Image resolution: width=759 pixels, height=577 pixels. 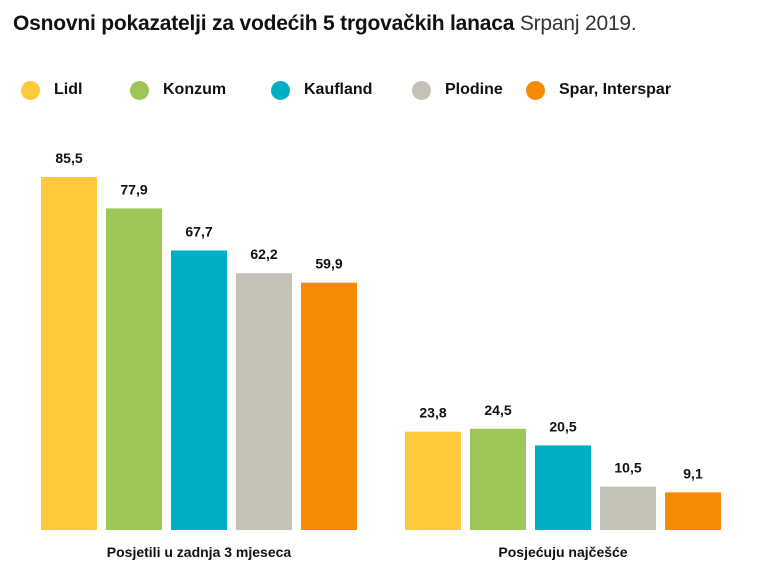 I want to click on bar-value-label-kaufland-group-2: 20,5, so click(x=562, y=426).